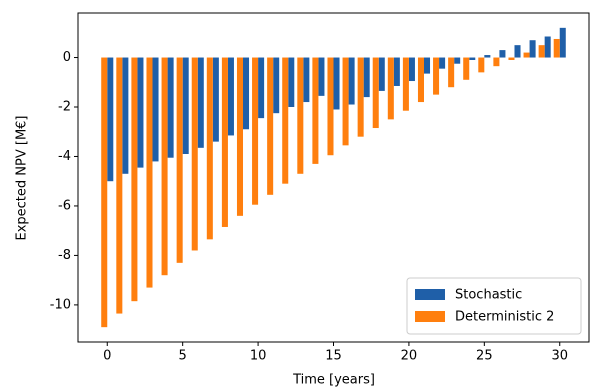  What do you see at coordinates (107, 356) in the screenshot?
I see `x-tick-label: 0` at bounding box center [107, 356].